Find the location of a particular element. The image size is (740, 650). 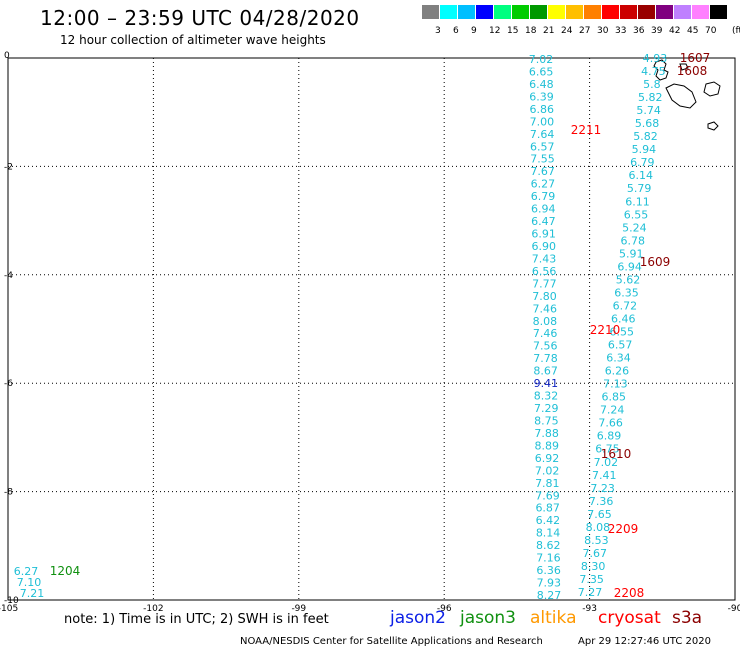

swh-track-east-value: 8.30 is located at coordinates (593, 566).